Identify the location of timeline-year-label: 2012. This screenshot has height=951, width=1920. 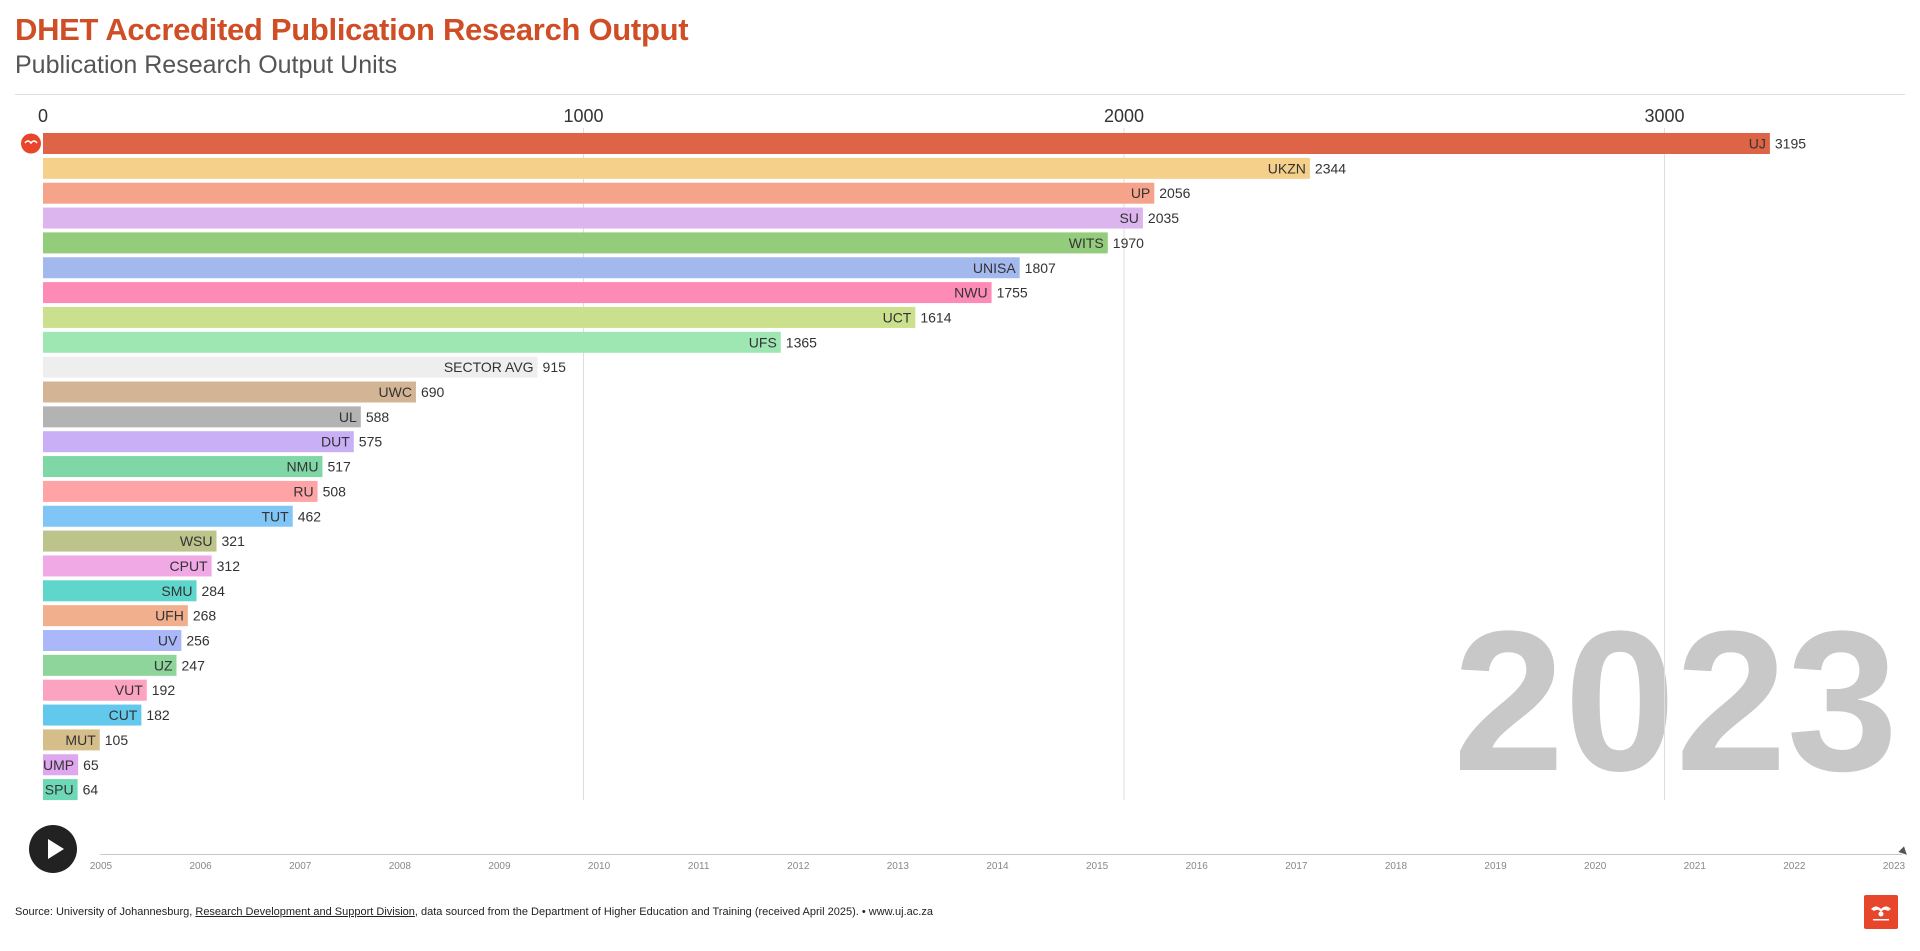
(798, 866).